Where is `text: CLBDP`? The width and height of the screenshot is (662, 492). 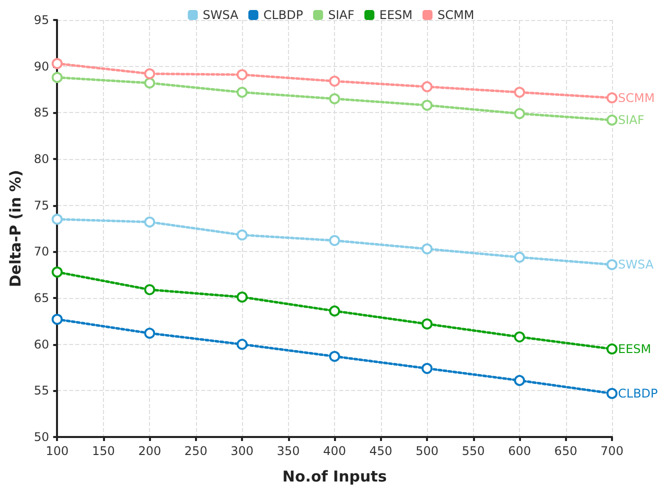 text: CLBDP is located at coordinates (638, 393).